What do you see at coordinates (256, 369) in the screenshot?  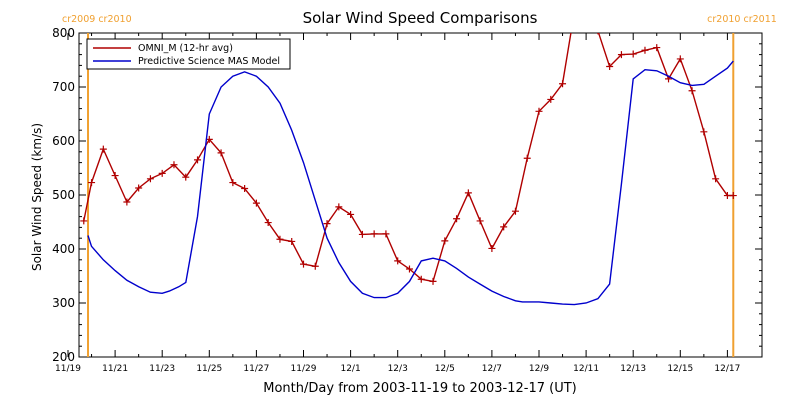 I see `x-tick-label: 11/27` at bounding box center [256, 369].